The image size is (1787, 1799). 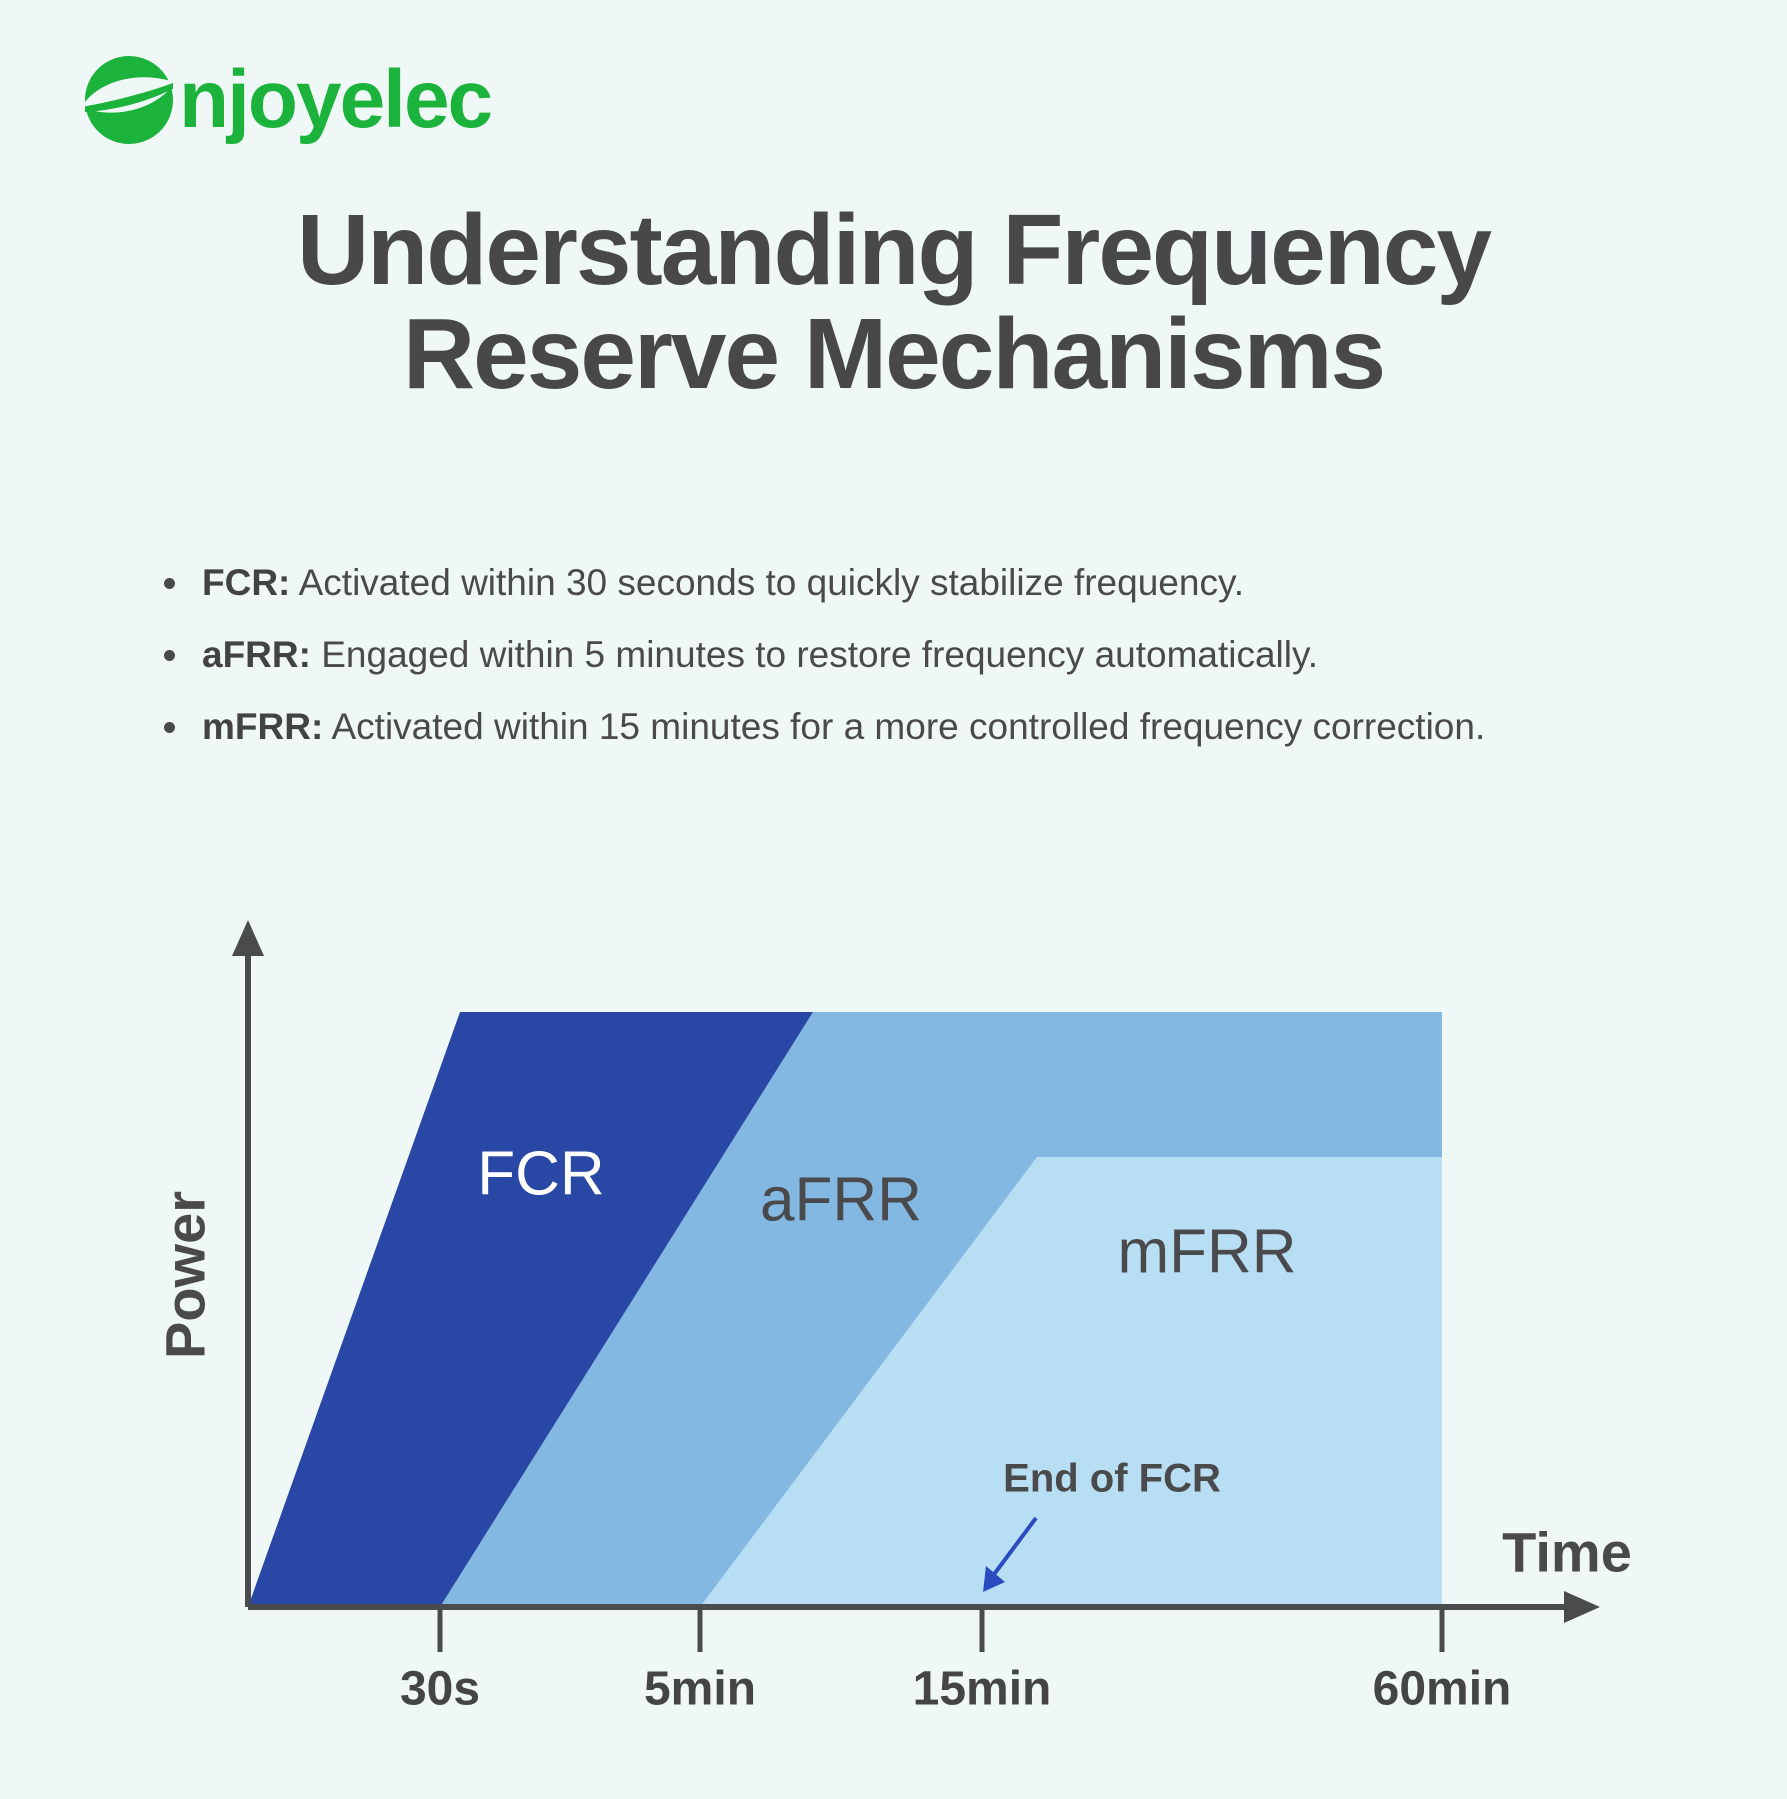 What do you see at coordinates (263, 726) in the screenshot?
I see `bullet-term: mFRR:` at bounding box center [263, 726].